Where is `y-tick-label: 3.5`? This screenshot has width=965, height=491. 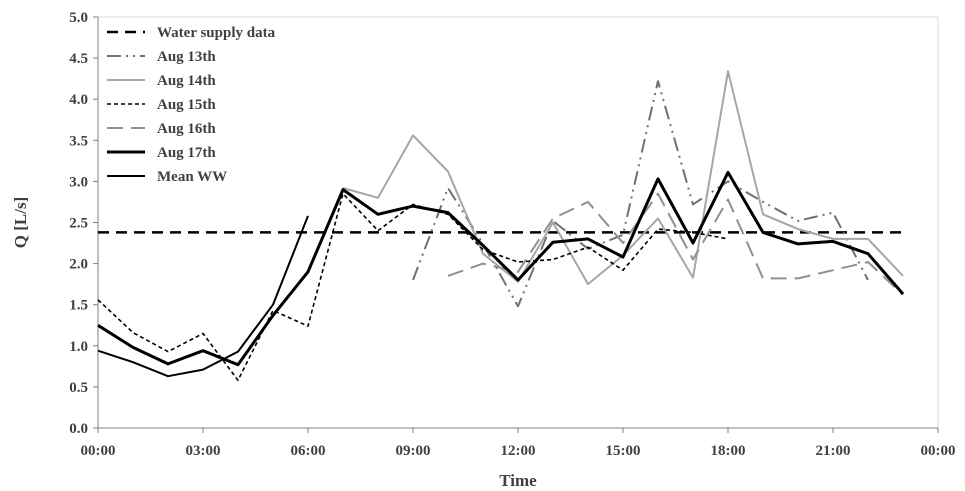
y-tick-label: 3.5 is located at coordinates (78, 141).